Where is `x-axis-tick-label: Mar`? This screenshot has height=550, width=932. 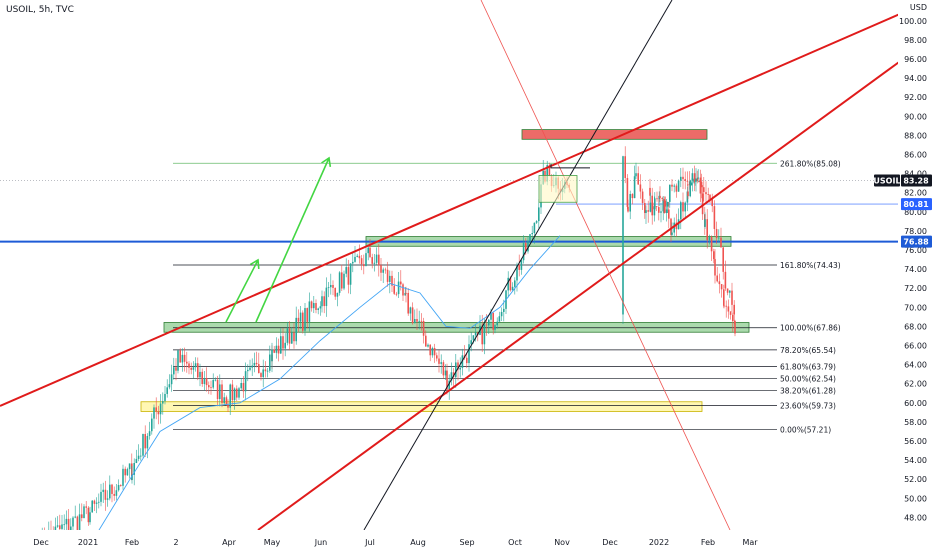 x-axis-tick-label: Mar is located at coordinates (750, 542).